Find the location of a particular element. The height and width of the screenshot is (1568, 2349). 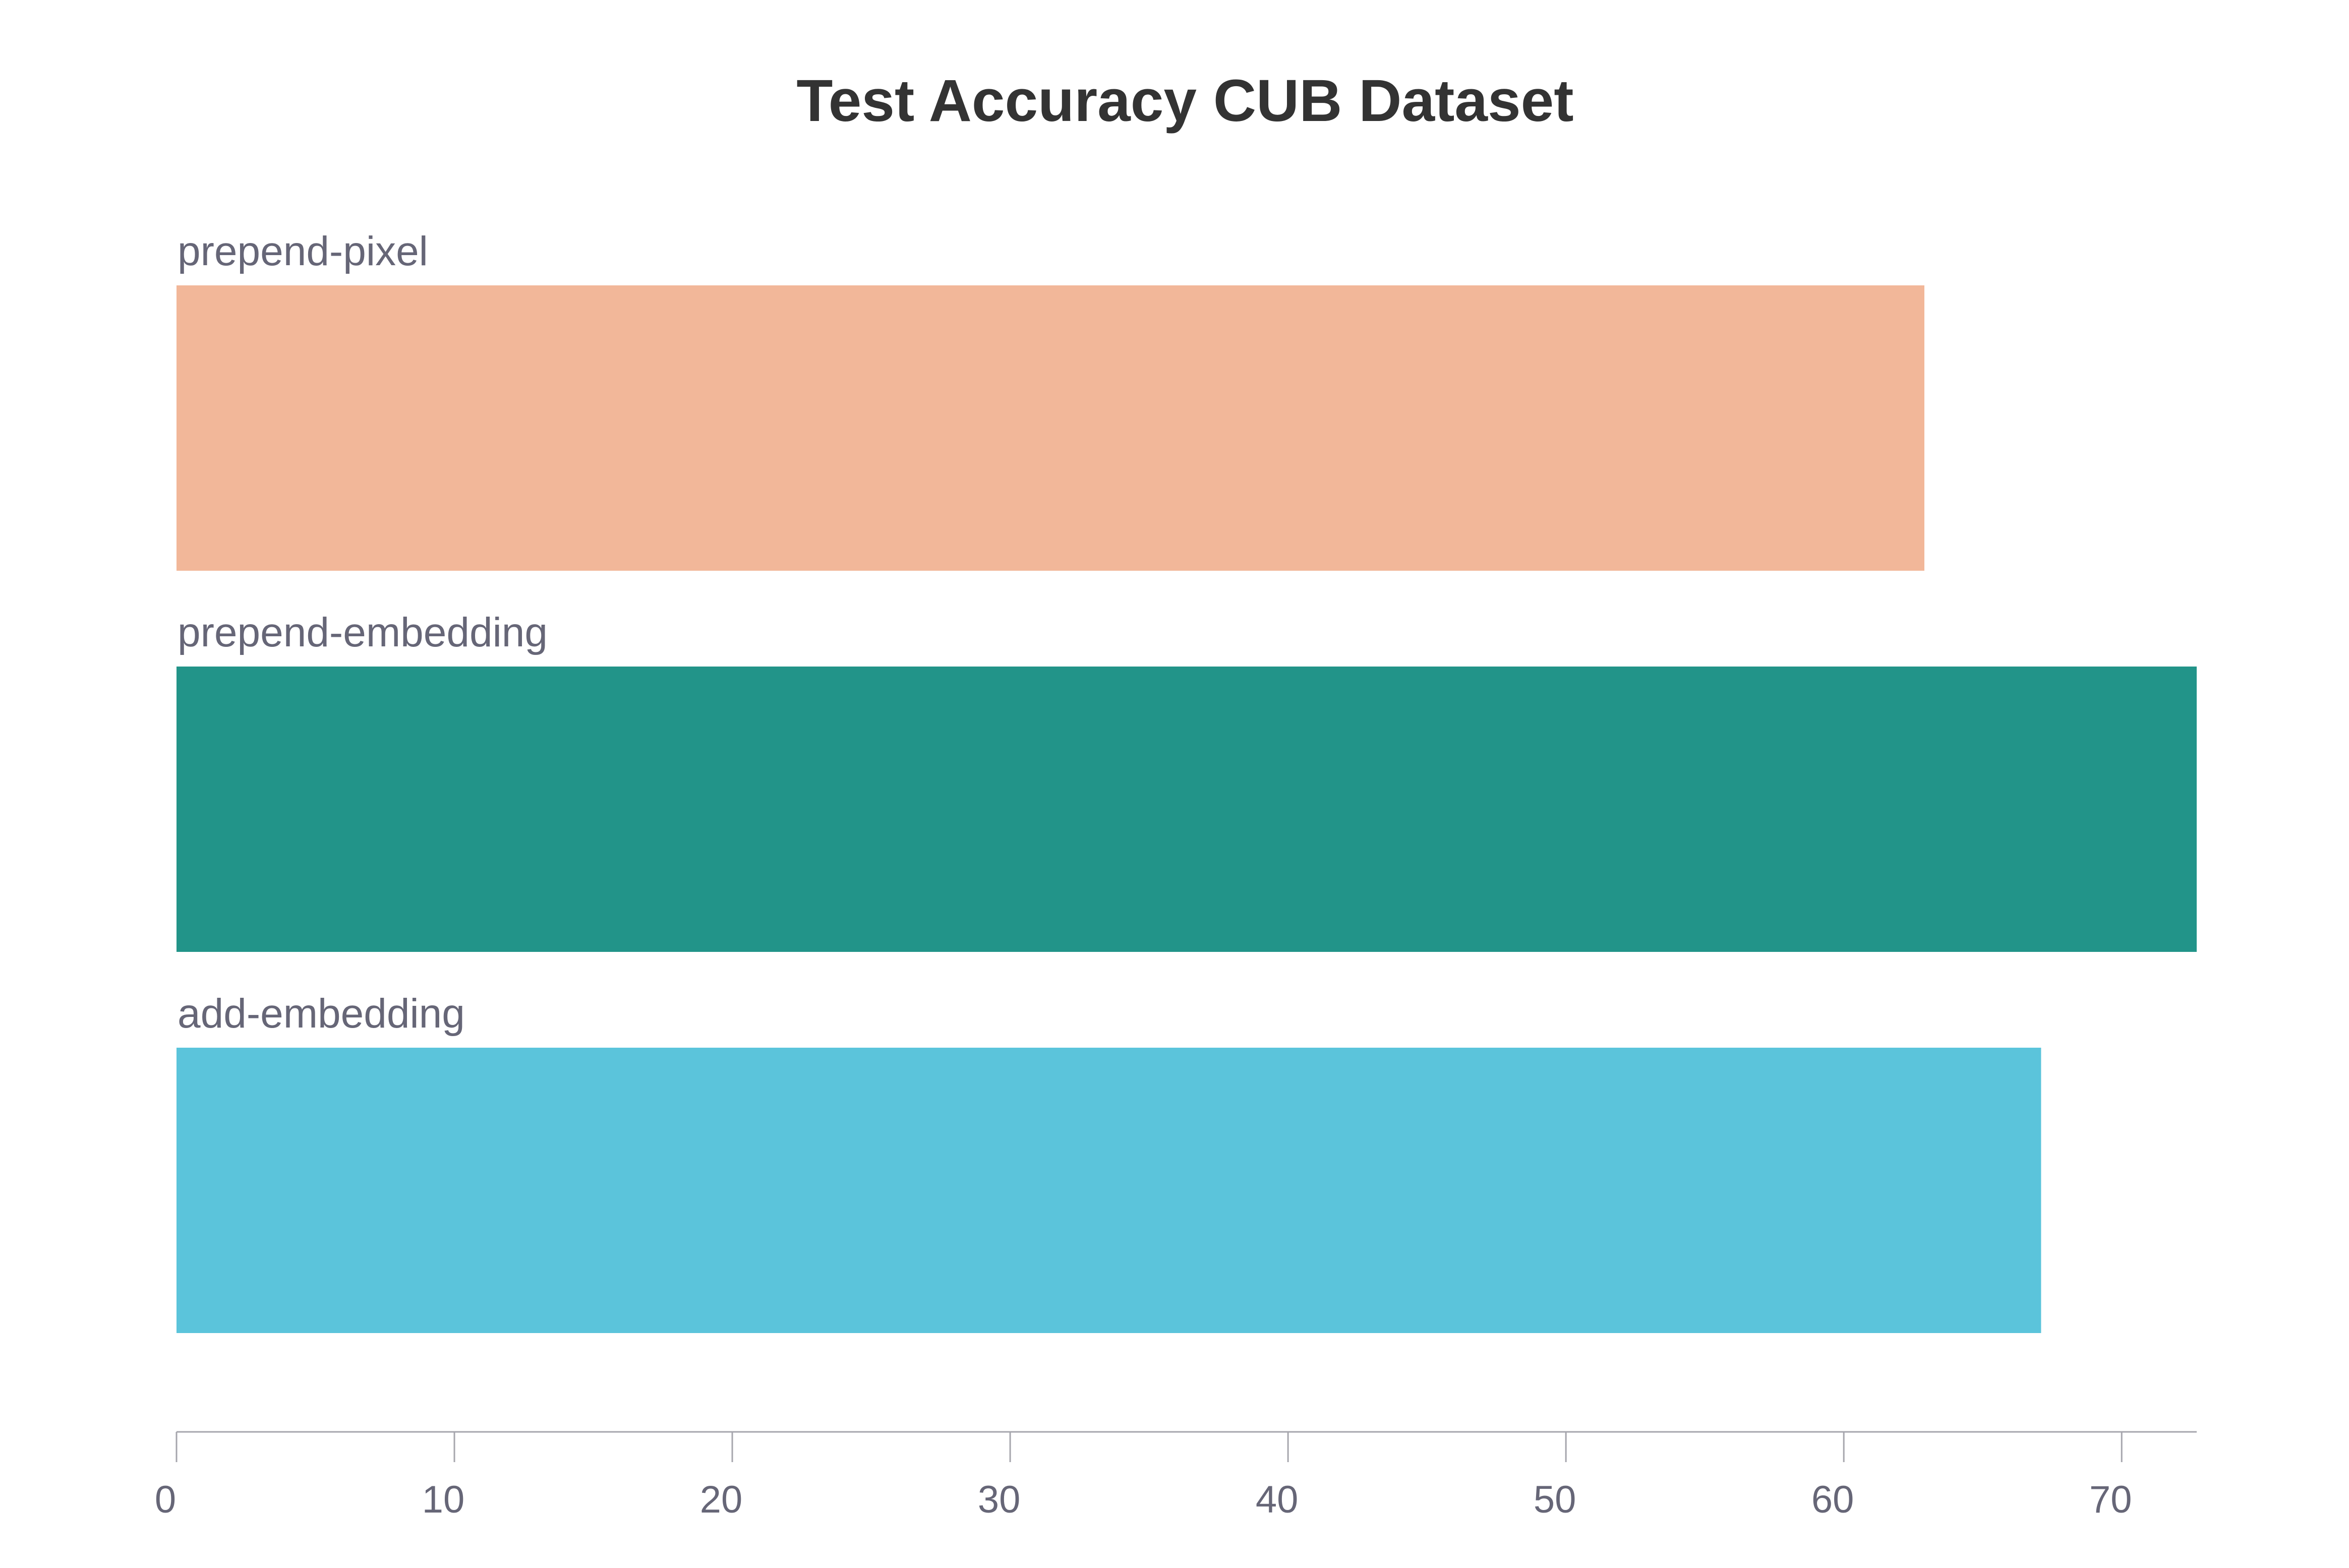

bar-label-add-embedding: add-embedding is located at coordinates (321, 1014).